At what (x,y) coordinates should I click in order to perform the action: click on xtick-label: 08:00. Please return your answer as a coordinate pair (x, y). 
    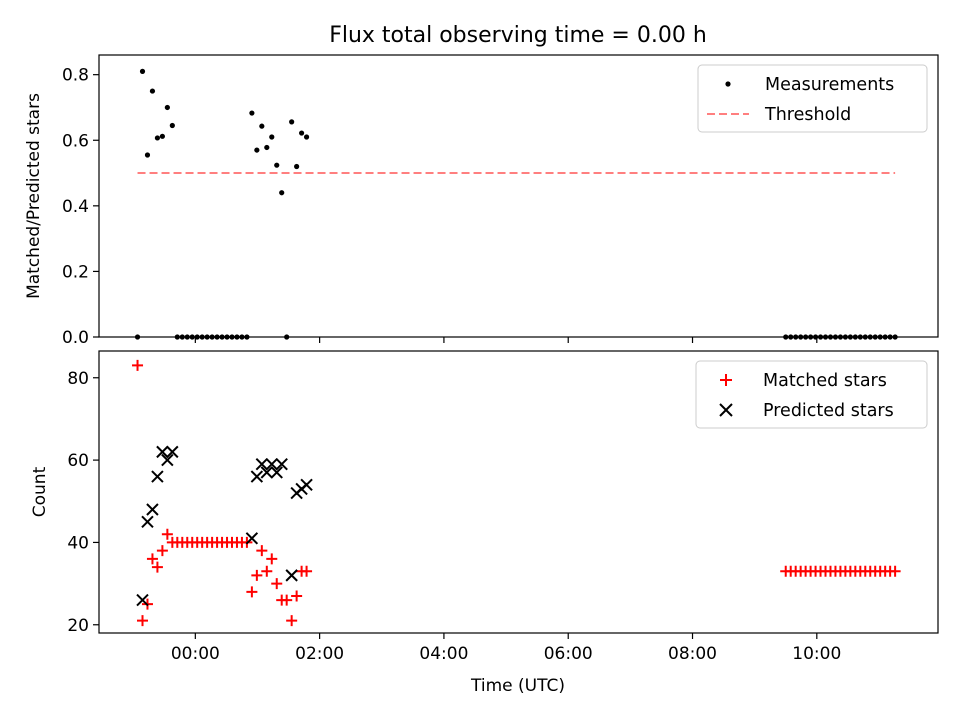
    Looking at the image, I should click on (692, 654).